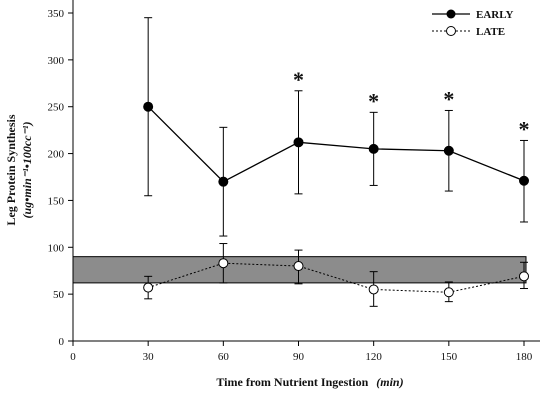  I want to click on significance-layer: * * * *, so click(411, 104).